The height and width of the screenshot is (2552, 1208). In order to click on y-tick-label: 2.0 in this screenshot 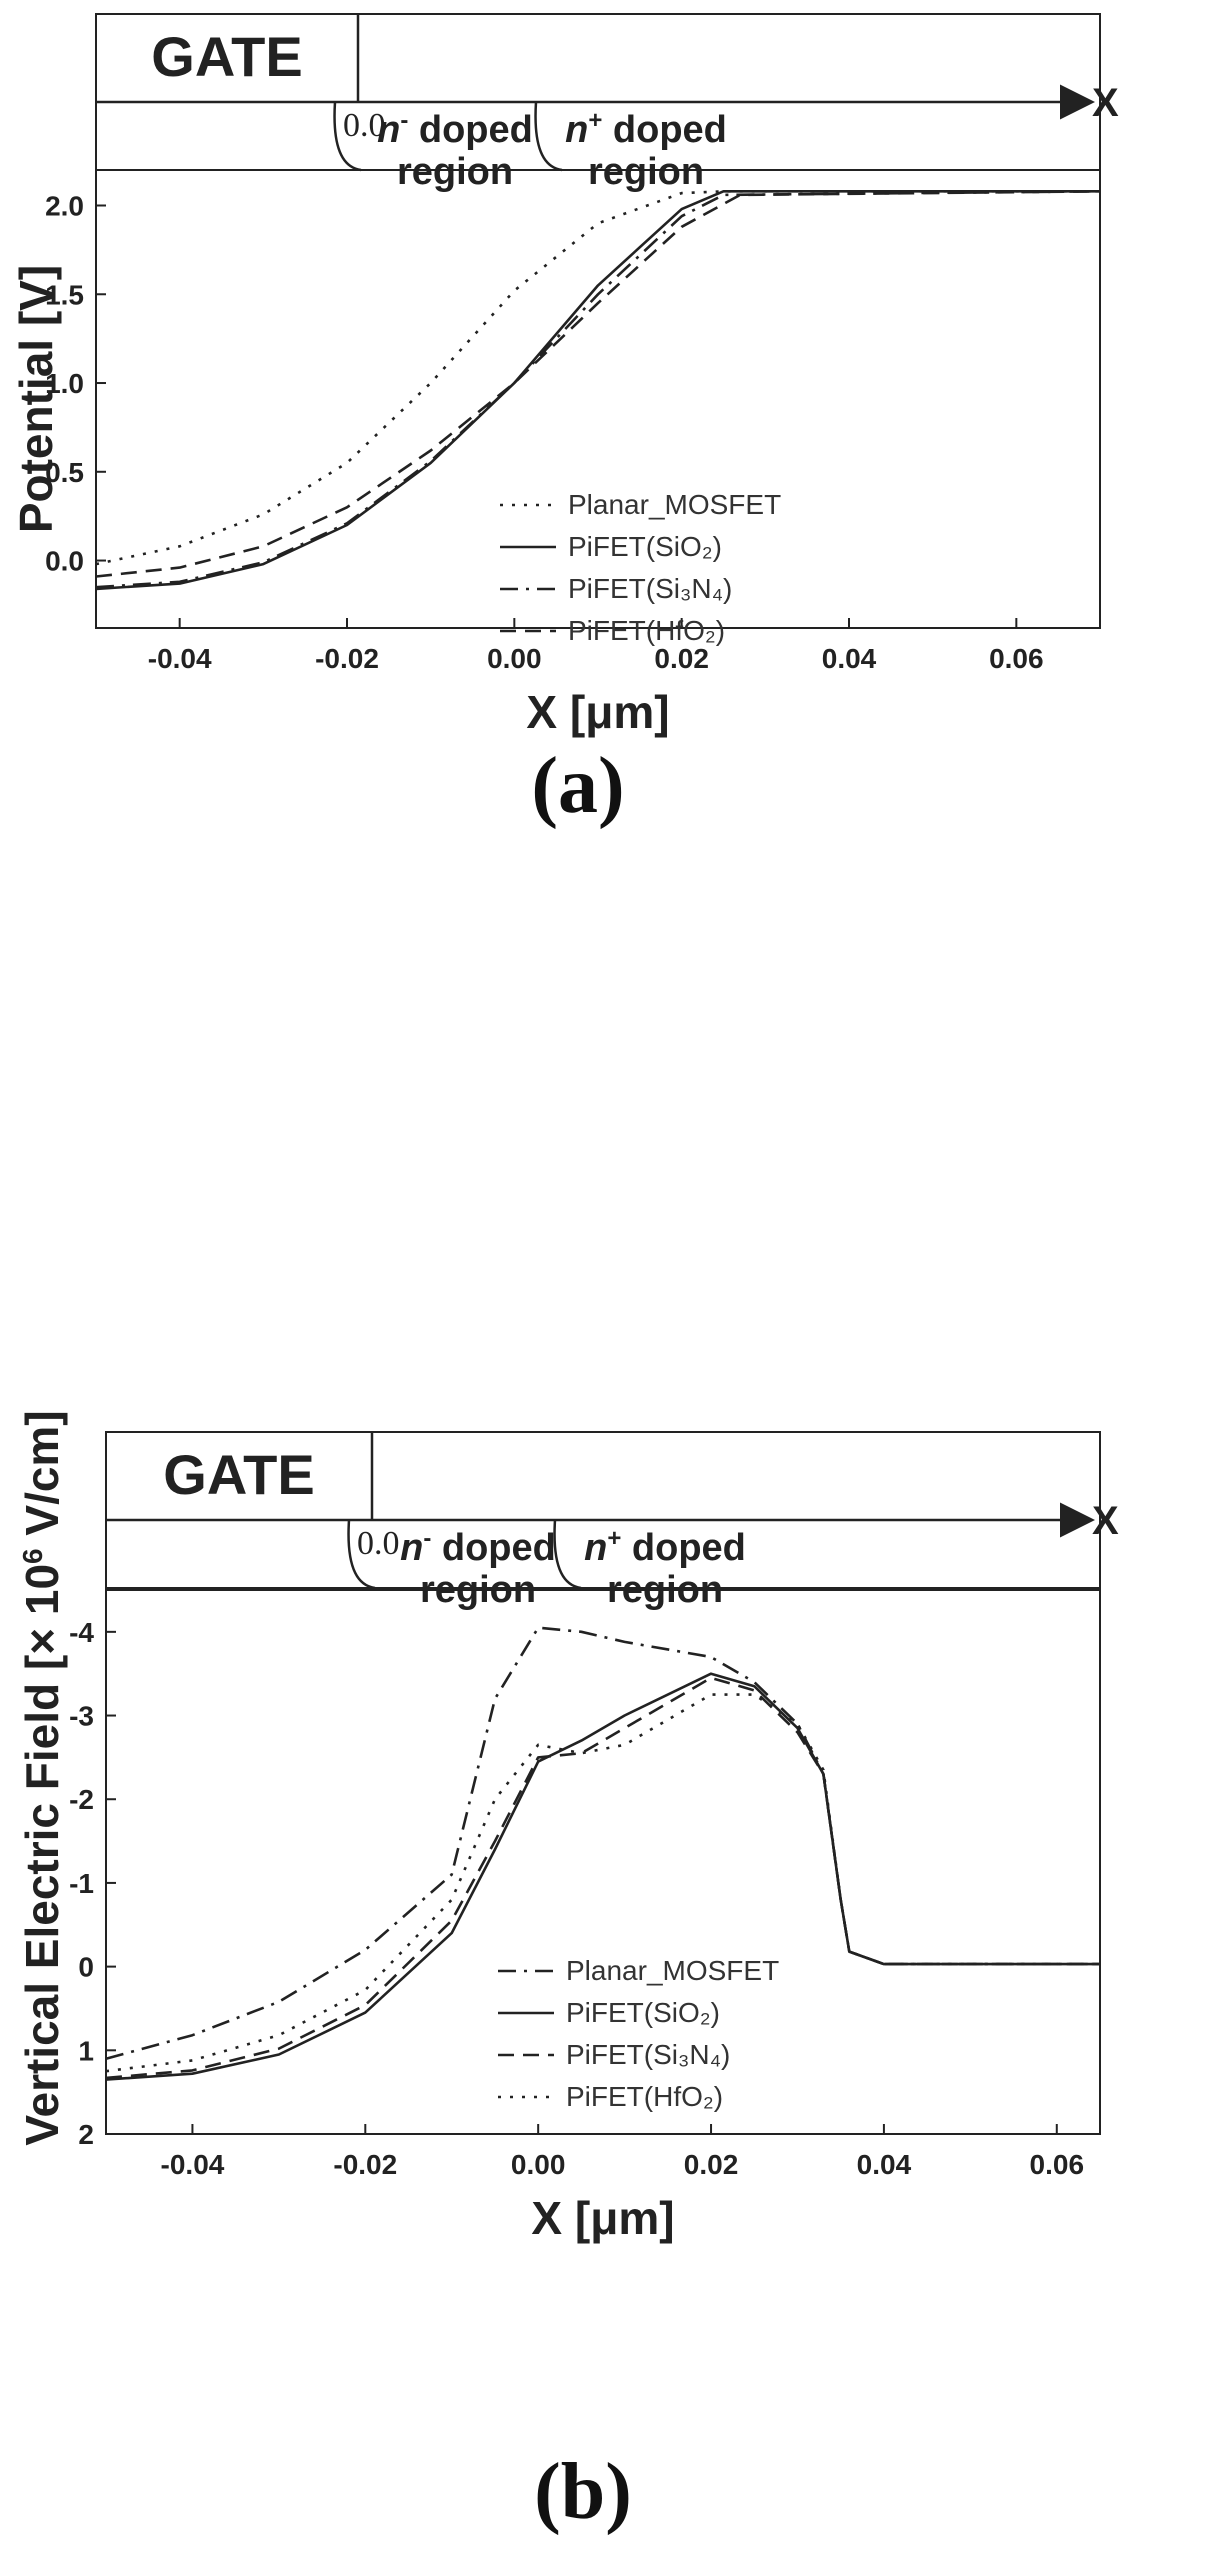, I will do `click(64, 206)`.